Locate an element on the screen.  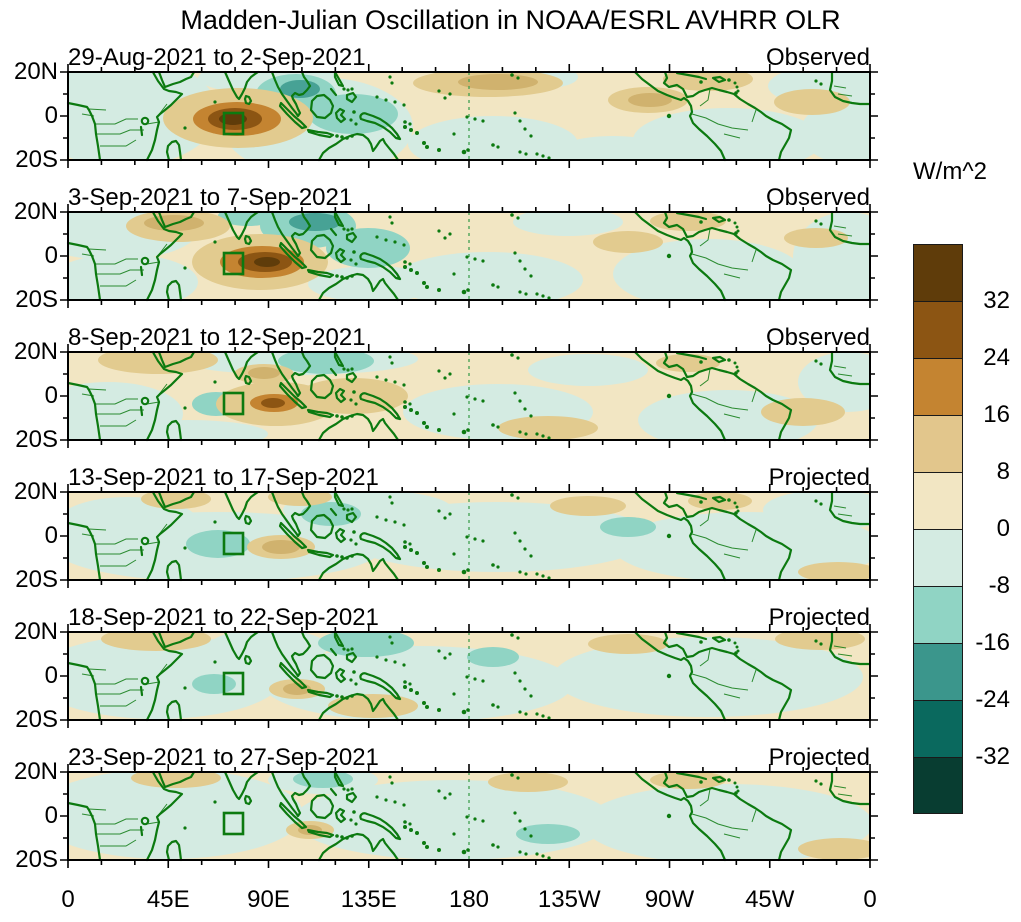
x-tick-label: 45E is located at coordinates (168, 899).